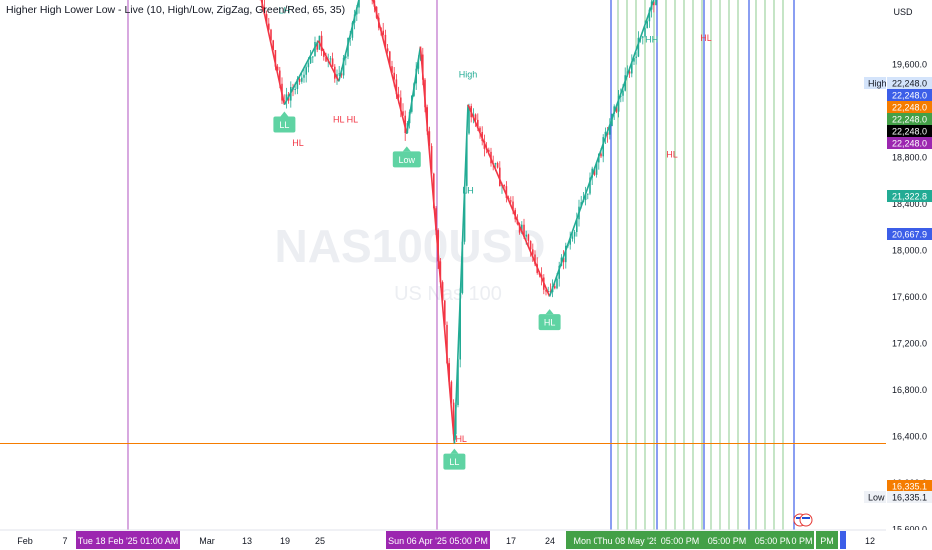 Image resolution: width=932 pixels, height=550 pixels. I want to click on price-badge-value: 20,667.9, so click(909, 235).